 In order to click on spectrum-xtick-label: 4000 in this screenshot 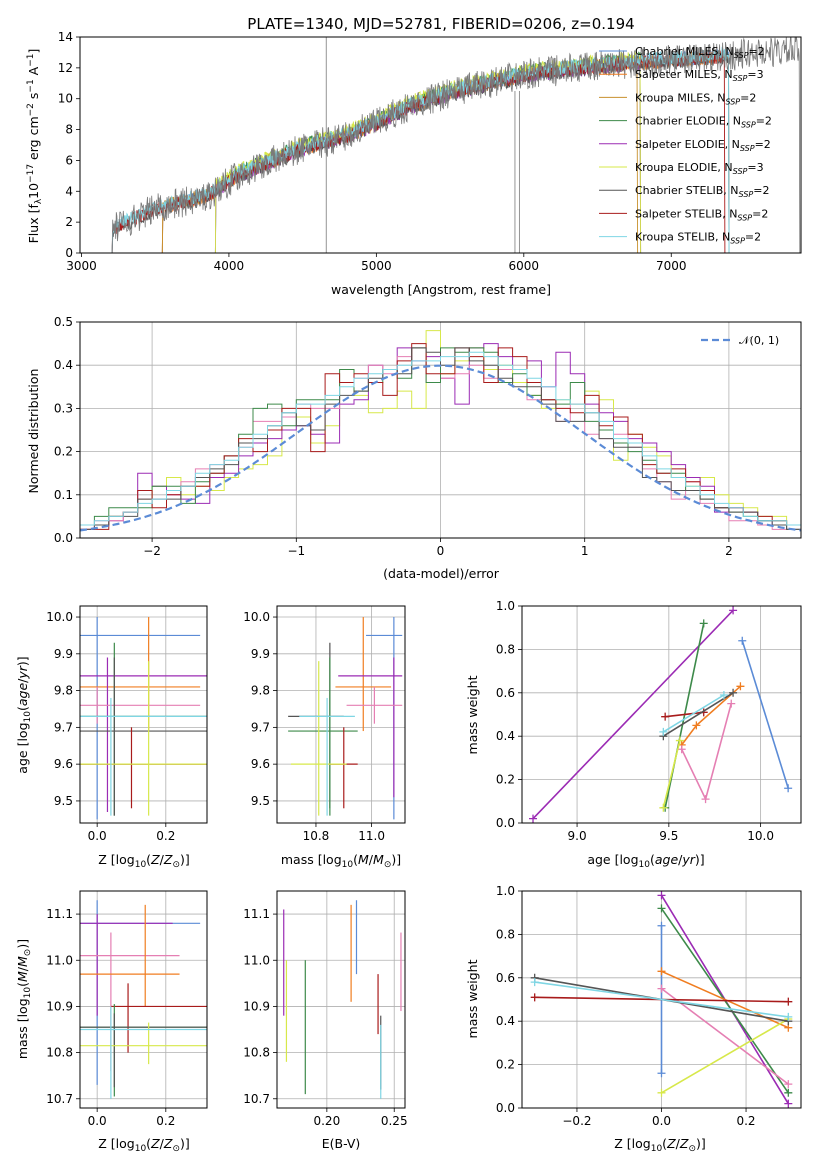, I will do `click(229, 266)`.